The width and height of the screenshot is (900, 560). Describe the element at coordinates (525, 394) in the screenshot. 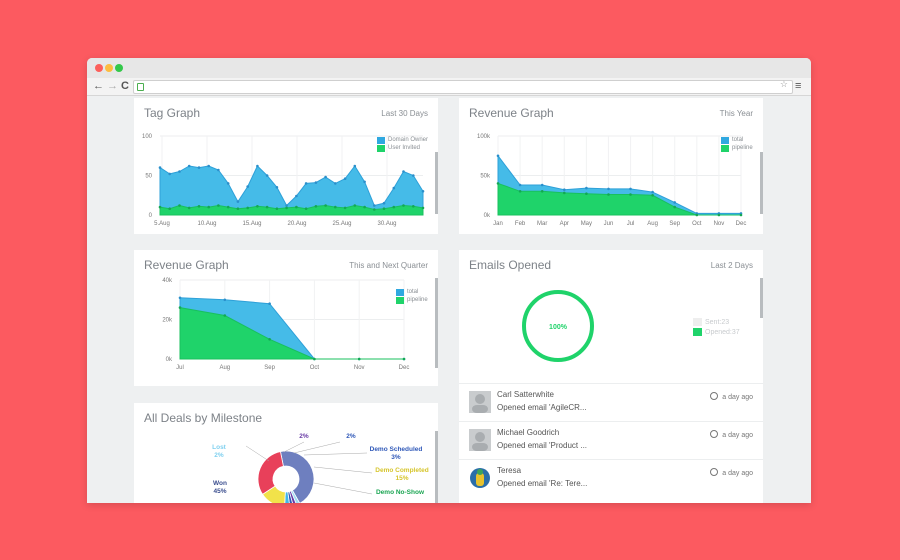

I see `contact-name: Carl Satterwhite` at that location.